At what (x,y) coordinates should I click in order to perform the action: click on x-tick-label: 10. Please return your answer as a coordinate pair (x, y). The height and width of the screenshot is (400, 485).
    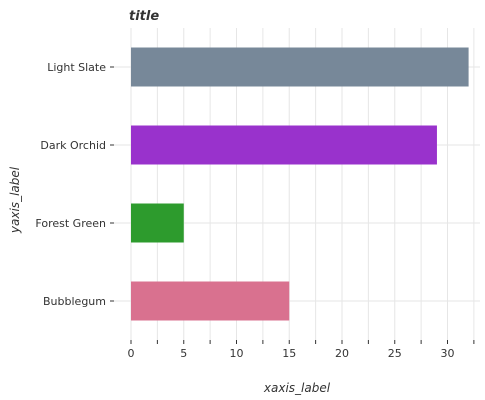
    Looking at the image, I should click on (237, 353).